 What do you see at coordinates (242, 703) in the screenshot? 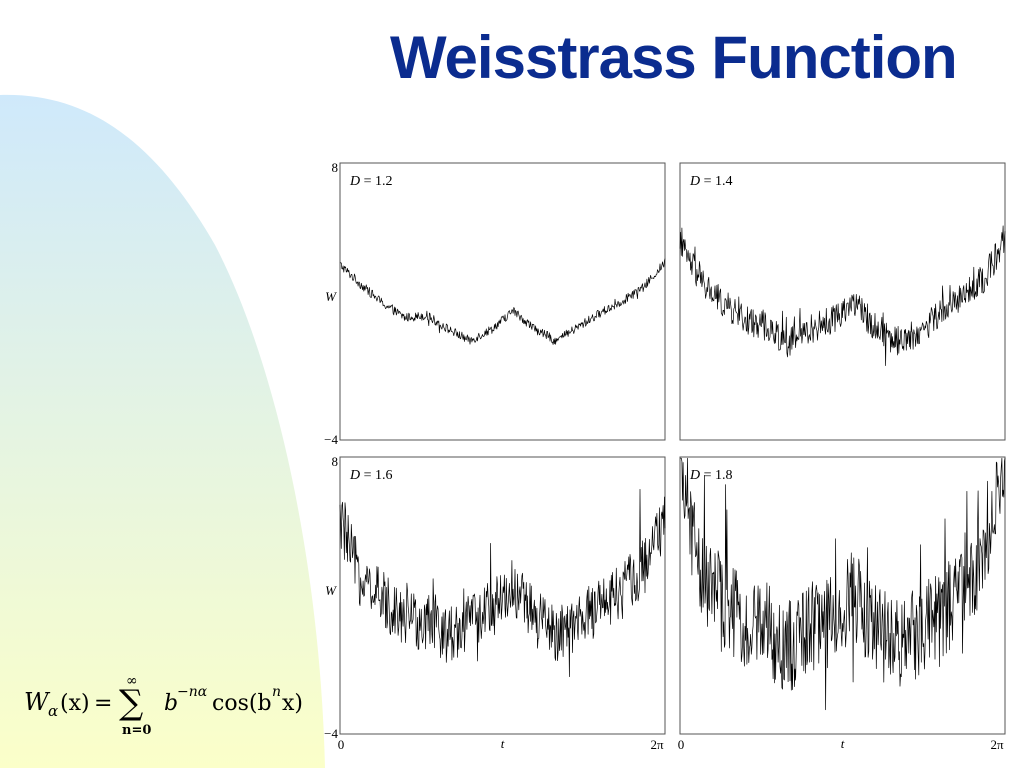
I see `formula-cos-text: cos(b` at bounding box center [242, 703].